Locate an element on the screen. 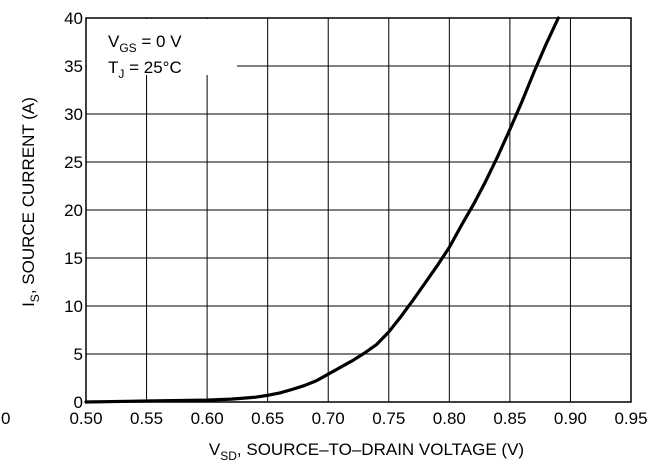  y-tick-label: 30 is located at coordinates (73, 114).